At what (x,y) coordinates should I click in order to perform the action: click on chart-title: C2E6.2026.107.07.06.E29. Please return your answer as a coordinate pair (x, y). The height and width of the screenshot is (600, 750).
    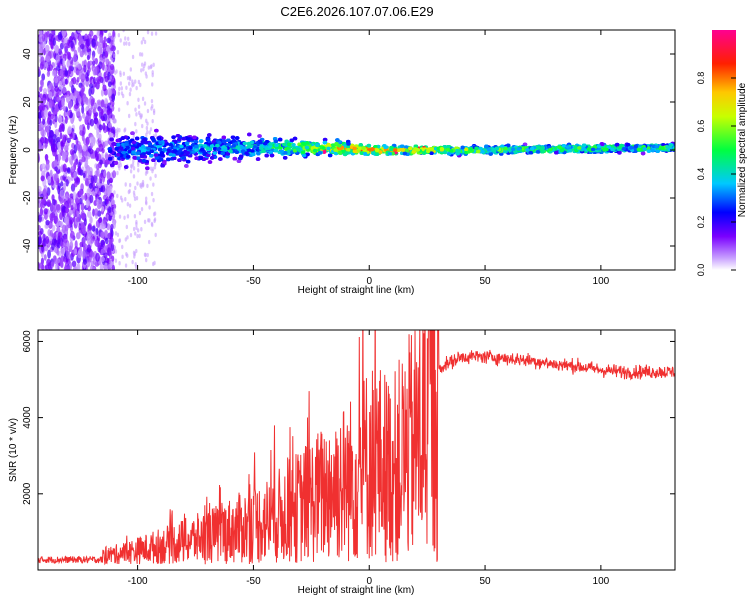
    Looking at the image, I should click on (356, 11).